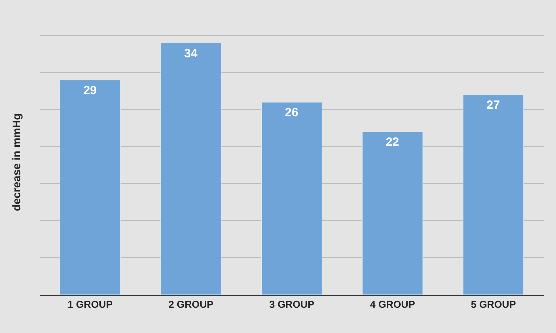  What do you see at coordinates (493, 305) in the screenshot?
I see `x-tick-label: 5 GROUP` at bounding box center [493, 305].